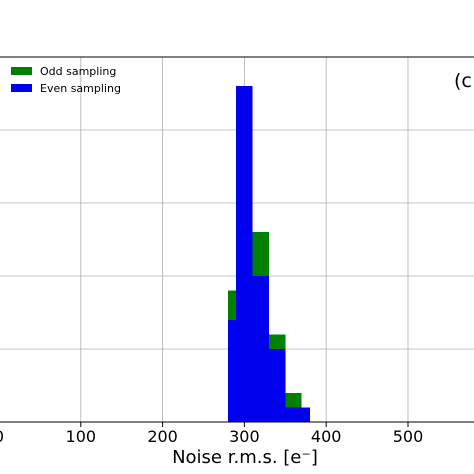 The height and width of the screenshot is (474, 474). Describe the element at coordinates (78, 71) in the screenshot. I see `legend-label-odd: Odd sampling` at that location.